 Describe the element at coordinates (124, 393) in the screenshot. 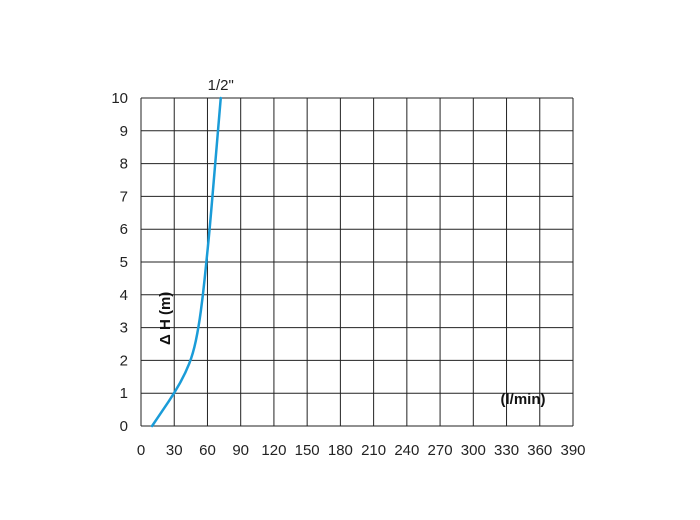

I see `y-tick-label: 1` at that location.